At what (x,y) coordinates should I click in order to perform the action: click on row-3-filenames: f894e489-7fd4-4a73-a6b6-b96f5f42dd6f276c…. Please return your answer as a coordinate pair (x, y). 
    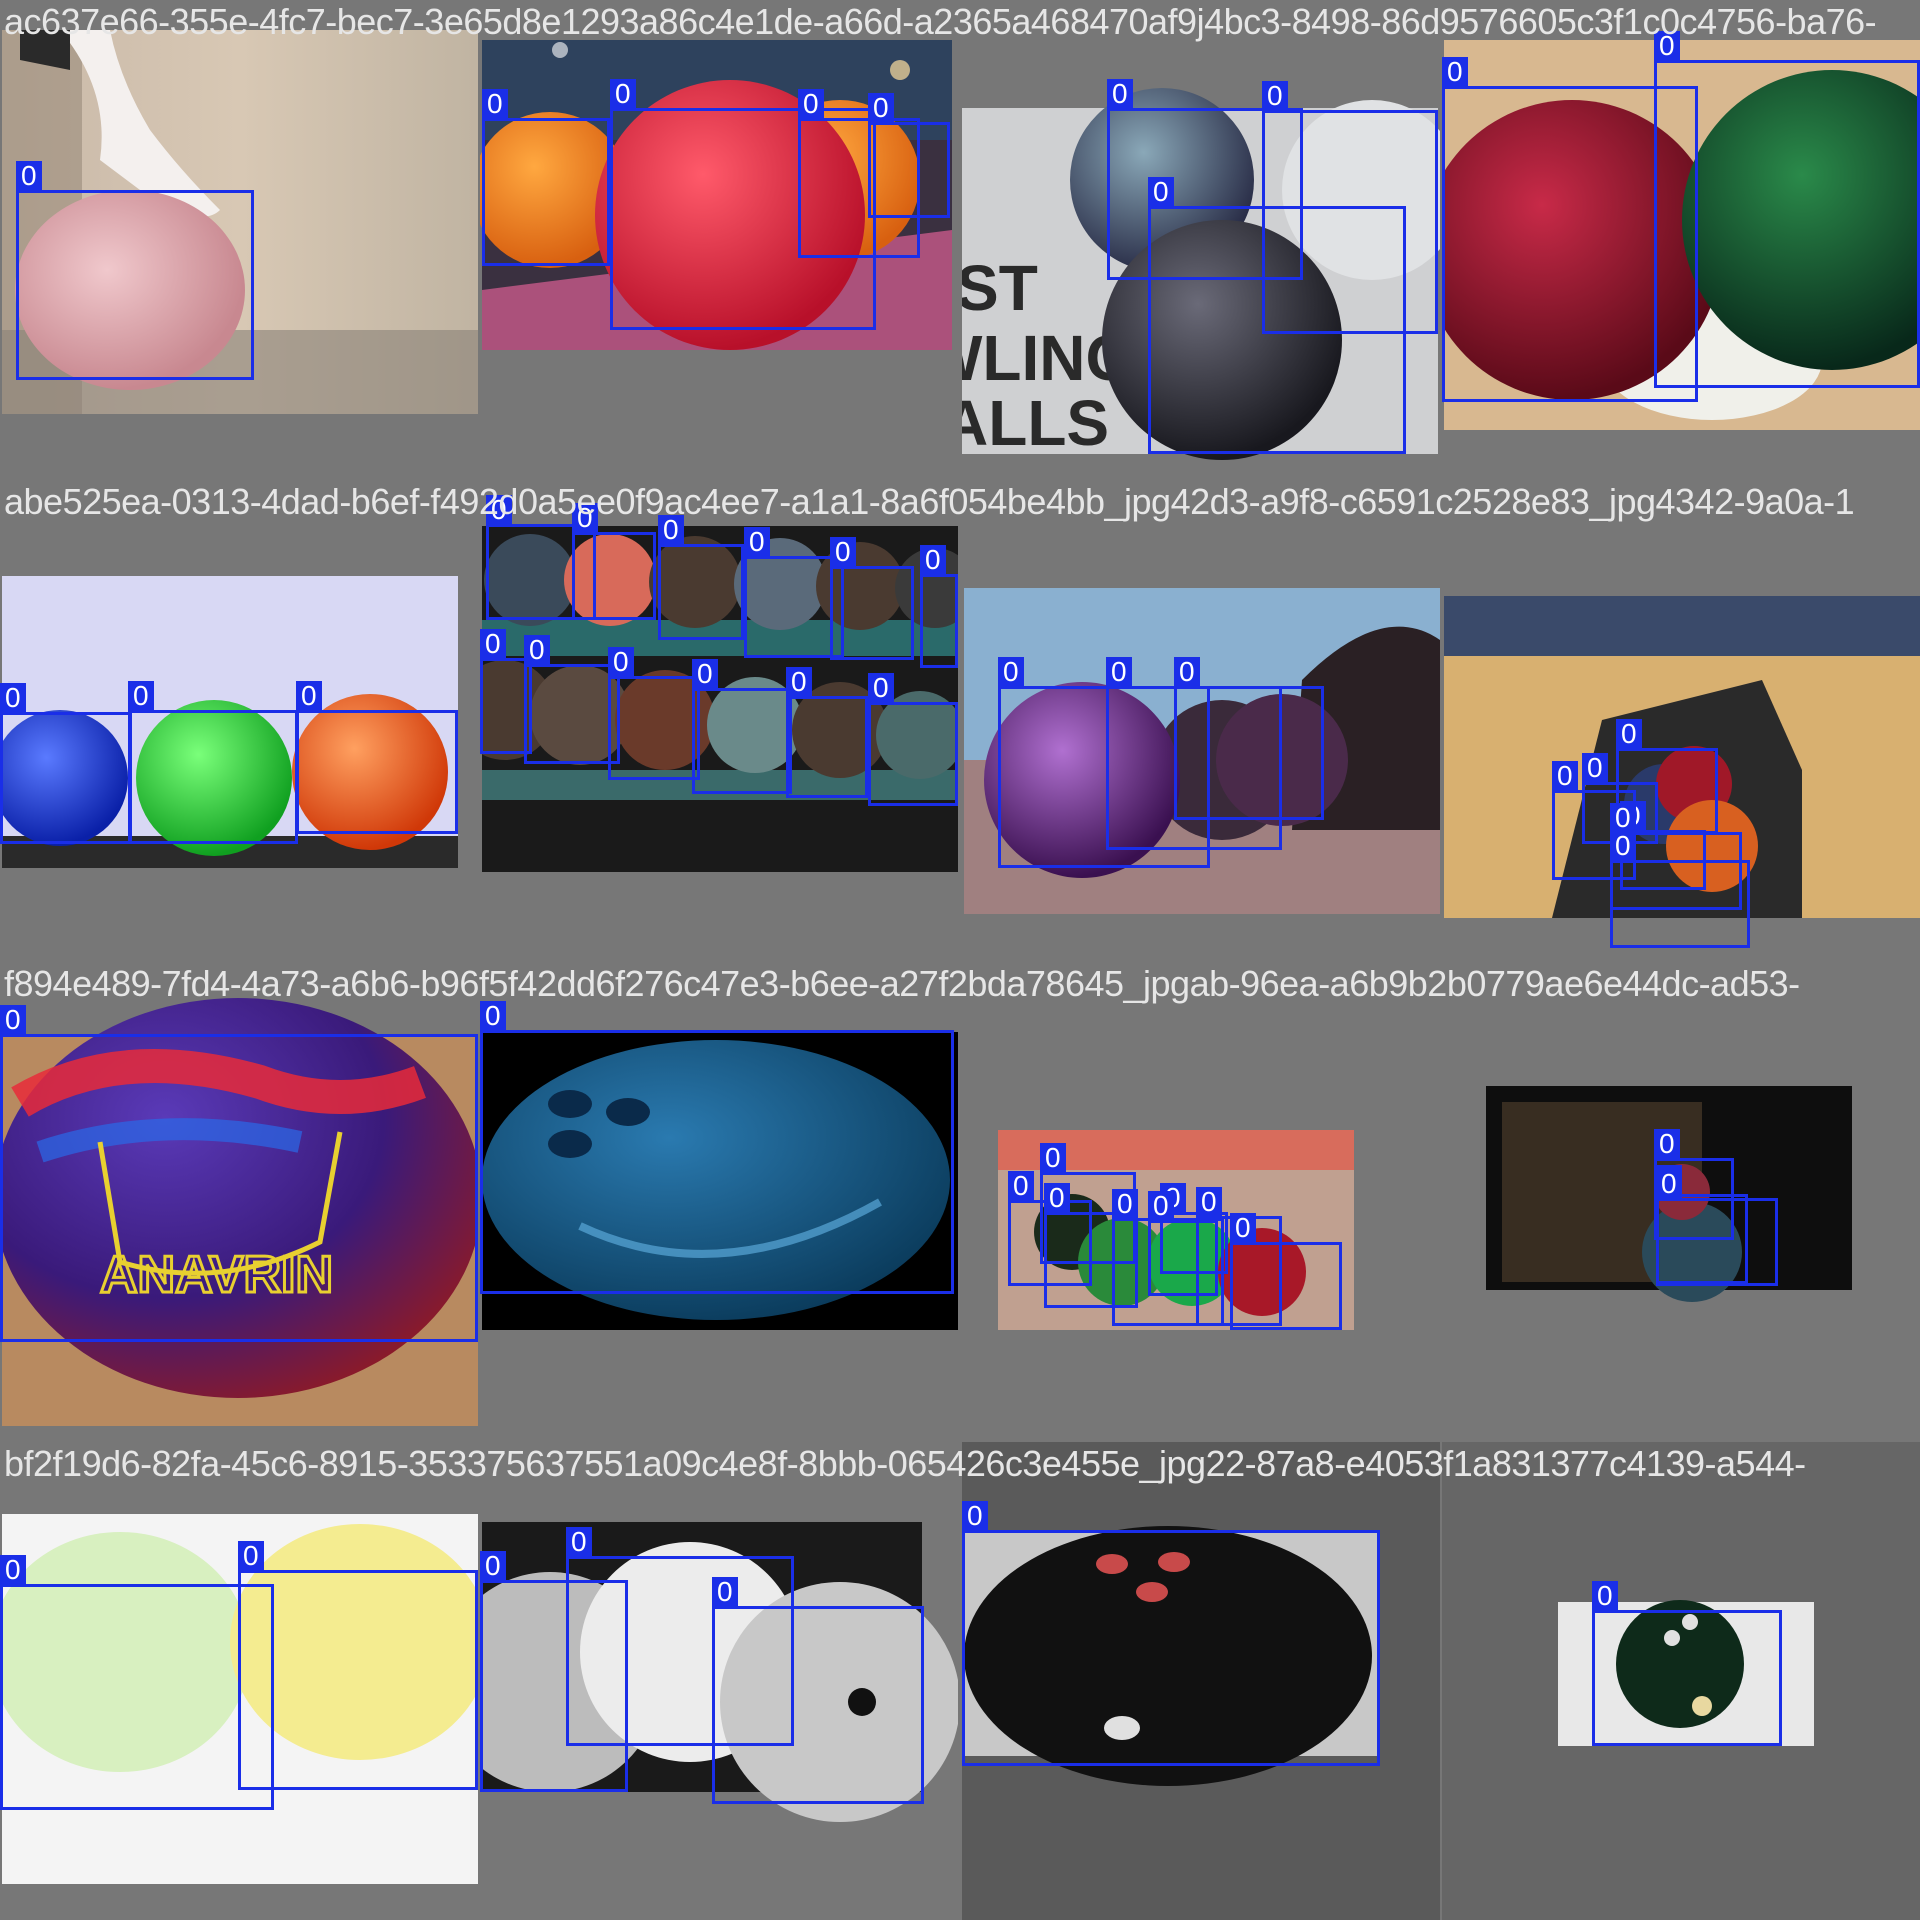
    Looking at the image, I should click on (902, 983).